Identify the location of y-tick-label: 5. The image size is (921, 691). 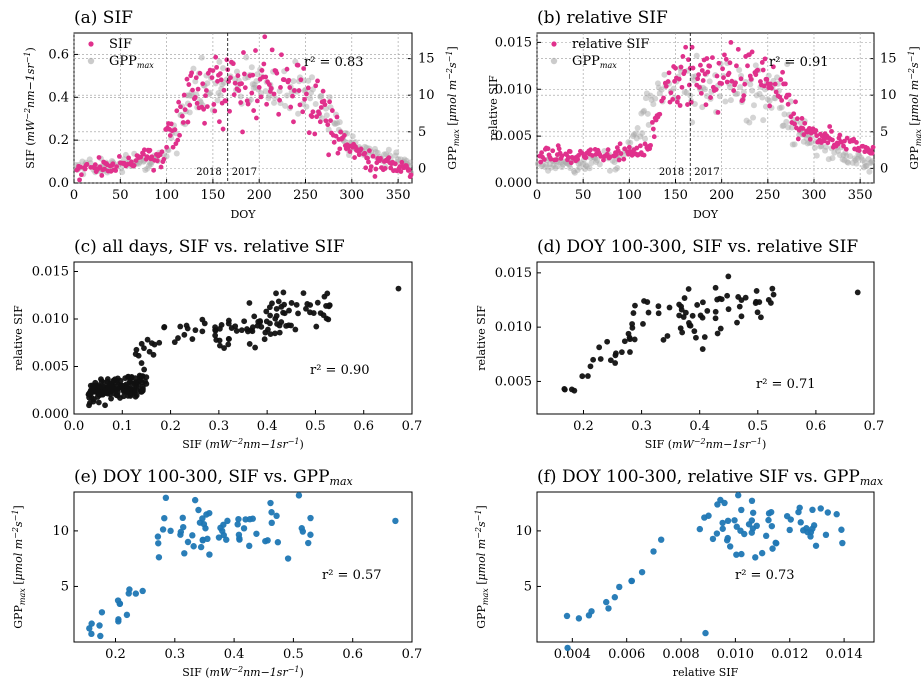
(528, 586).